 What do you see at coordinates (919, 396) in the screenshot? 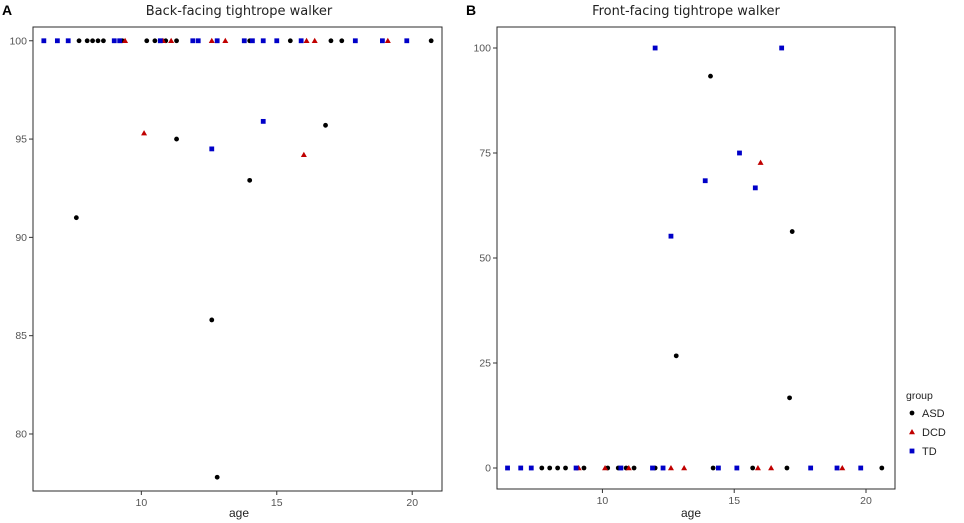
I see `legend-title: group` at bounding box center [919, 396].